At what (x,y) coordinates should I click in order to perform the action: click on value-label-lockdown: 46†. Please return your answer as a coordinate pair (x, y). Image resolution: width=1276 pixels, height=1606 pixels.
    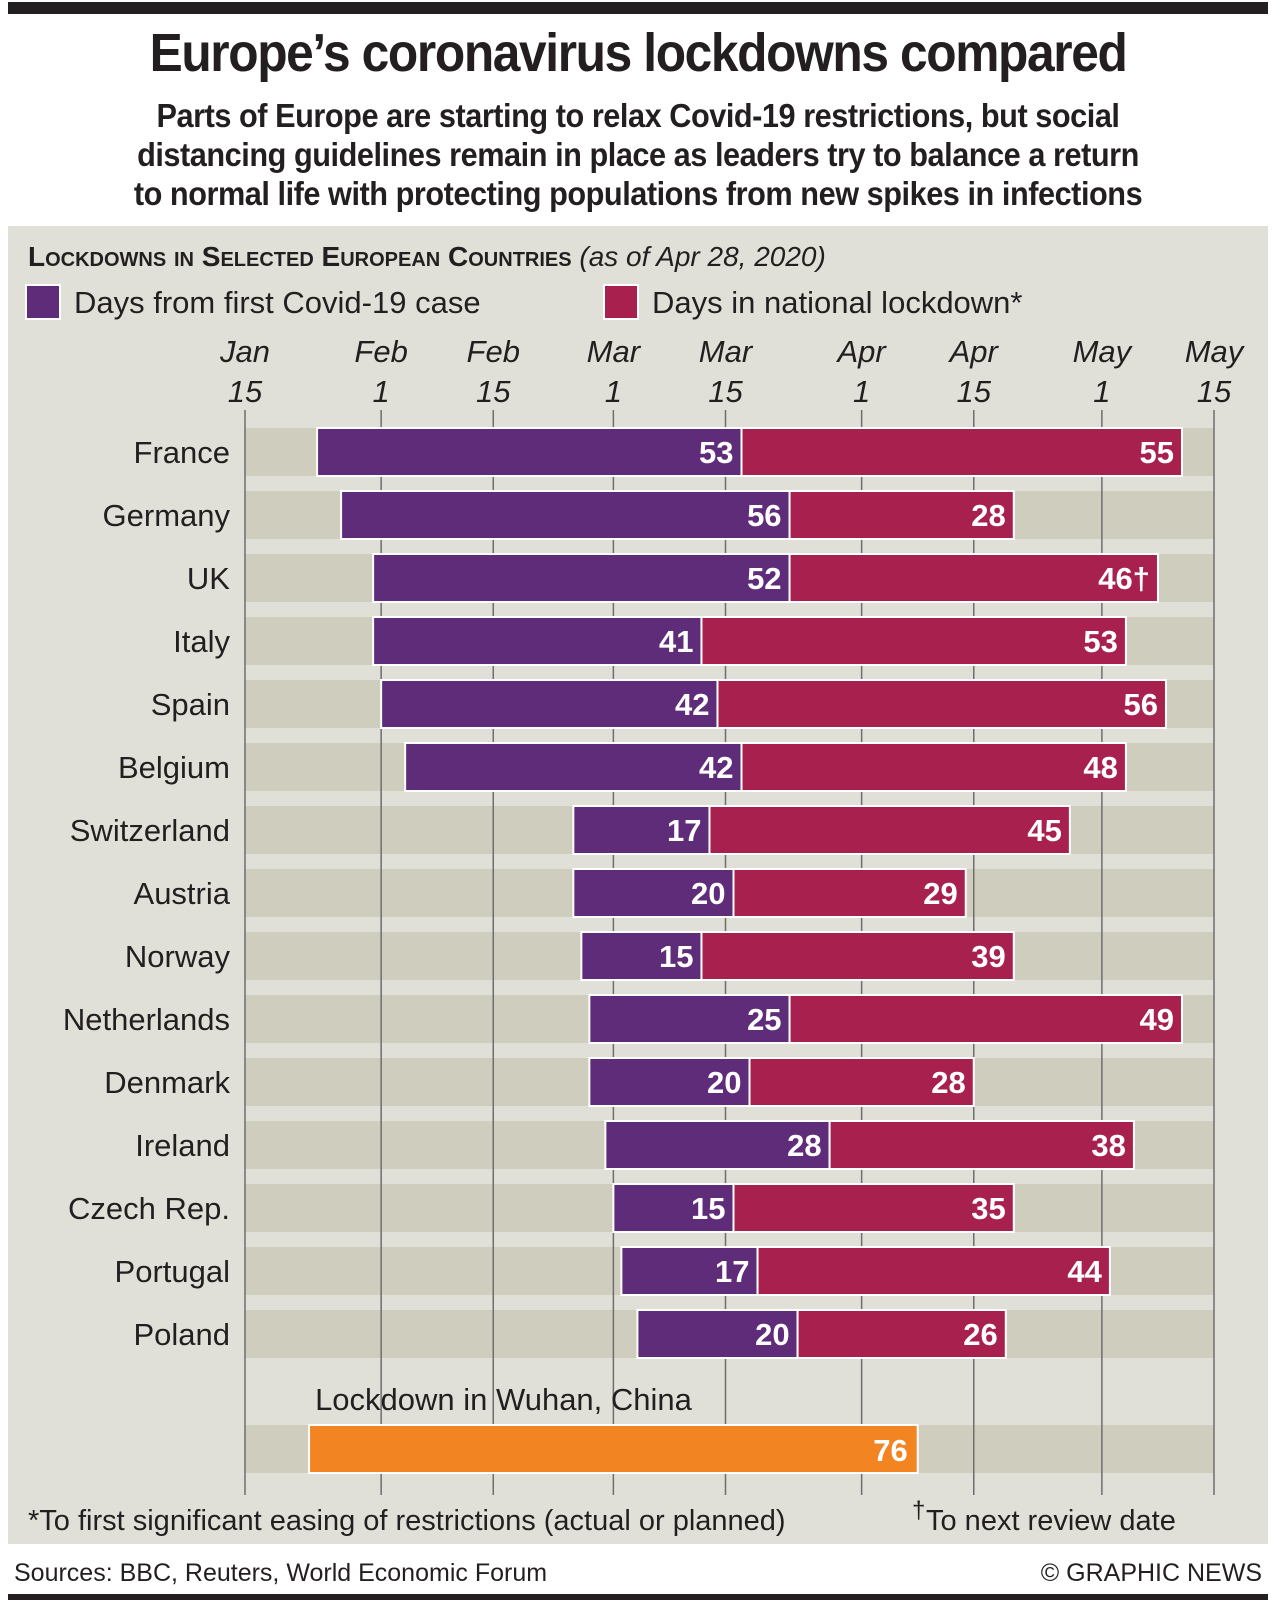
    Looking at the image, I should click on (1124, 578).